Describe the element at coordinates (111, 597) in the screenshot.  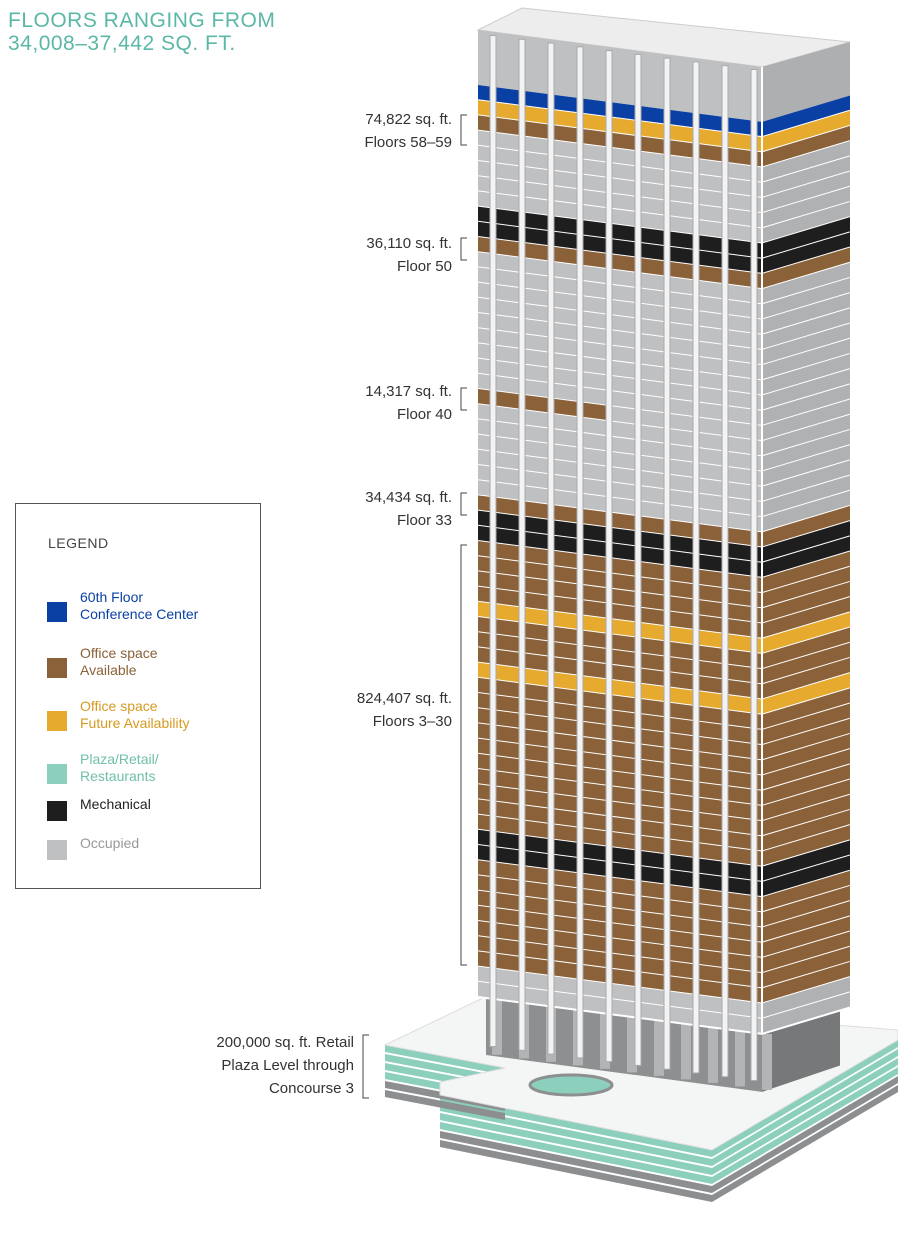
I see `legend-label: 60th Floor` at that location.